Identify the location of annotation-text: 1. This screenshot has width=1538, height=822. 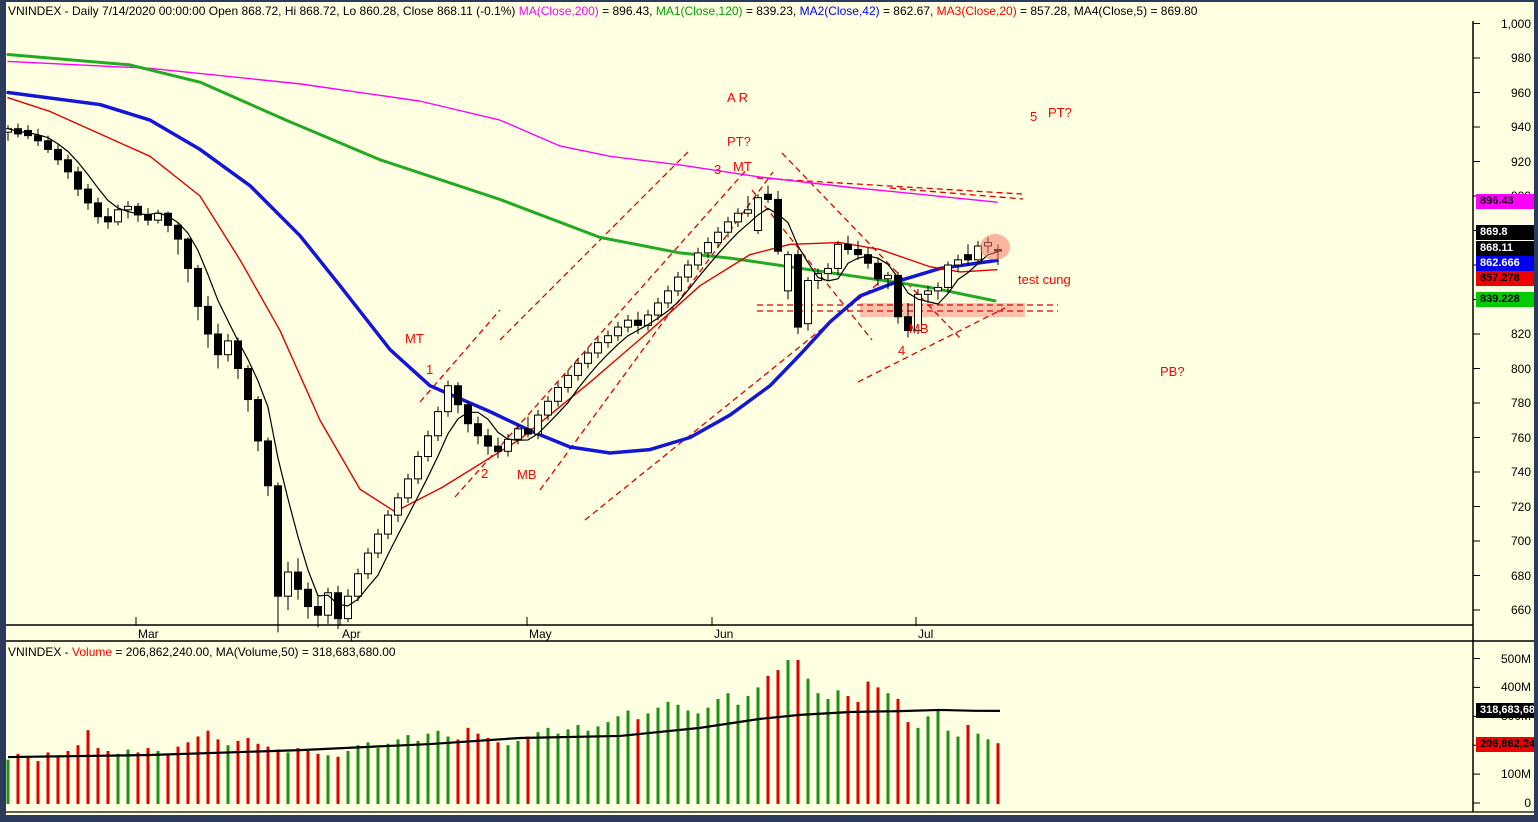
(430, 369).